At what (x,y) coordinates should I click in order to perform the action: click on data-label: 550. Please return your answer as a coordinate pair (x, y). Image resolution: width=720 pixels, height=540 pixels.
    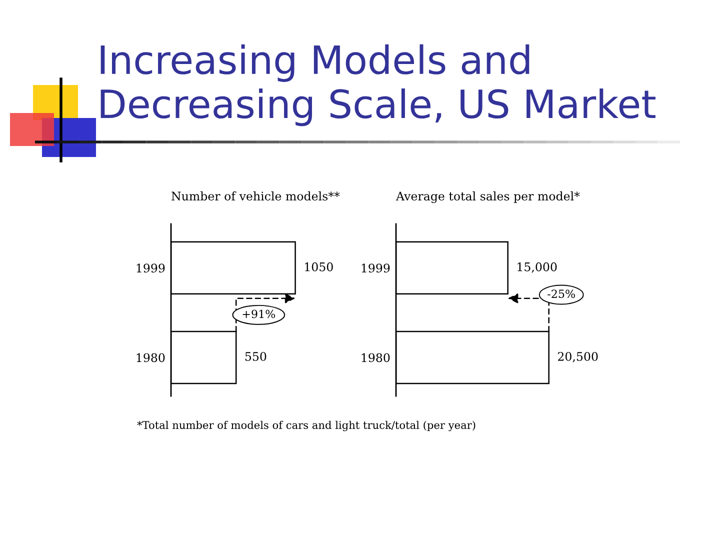
    Looking at the image, I should click on (255, 356).